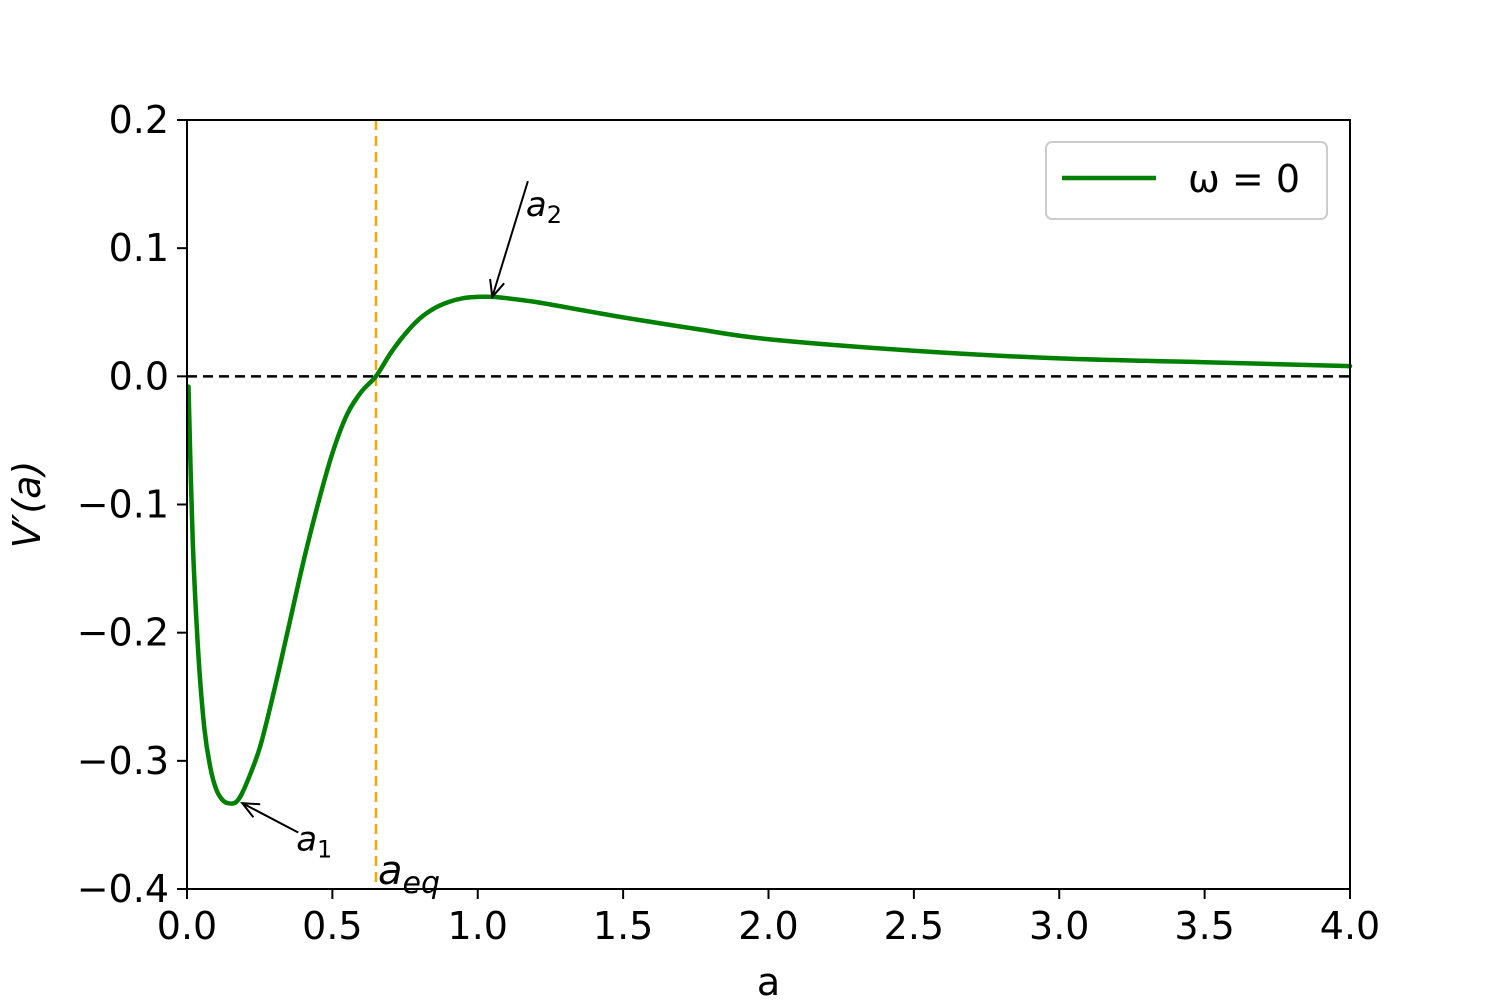 The image size is (1500, 1000). I want to click on x-tick-label: 0.0, so click(187, 926).